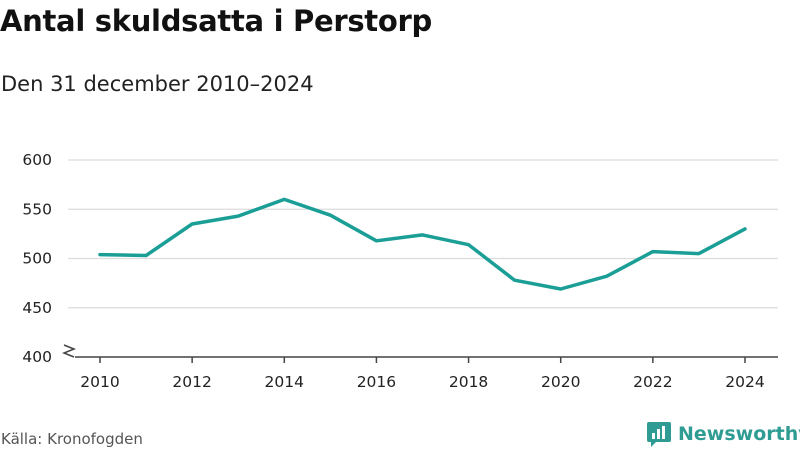 This screenshot has width=800, height=450. Describe the element at coordinates (376, 241) in the screenshot. I see `data-point-2016` at that location.